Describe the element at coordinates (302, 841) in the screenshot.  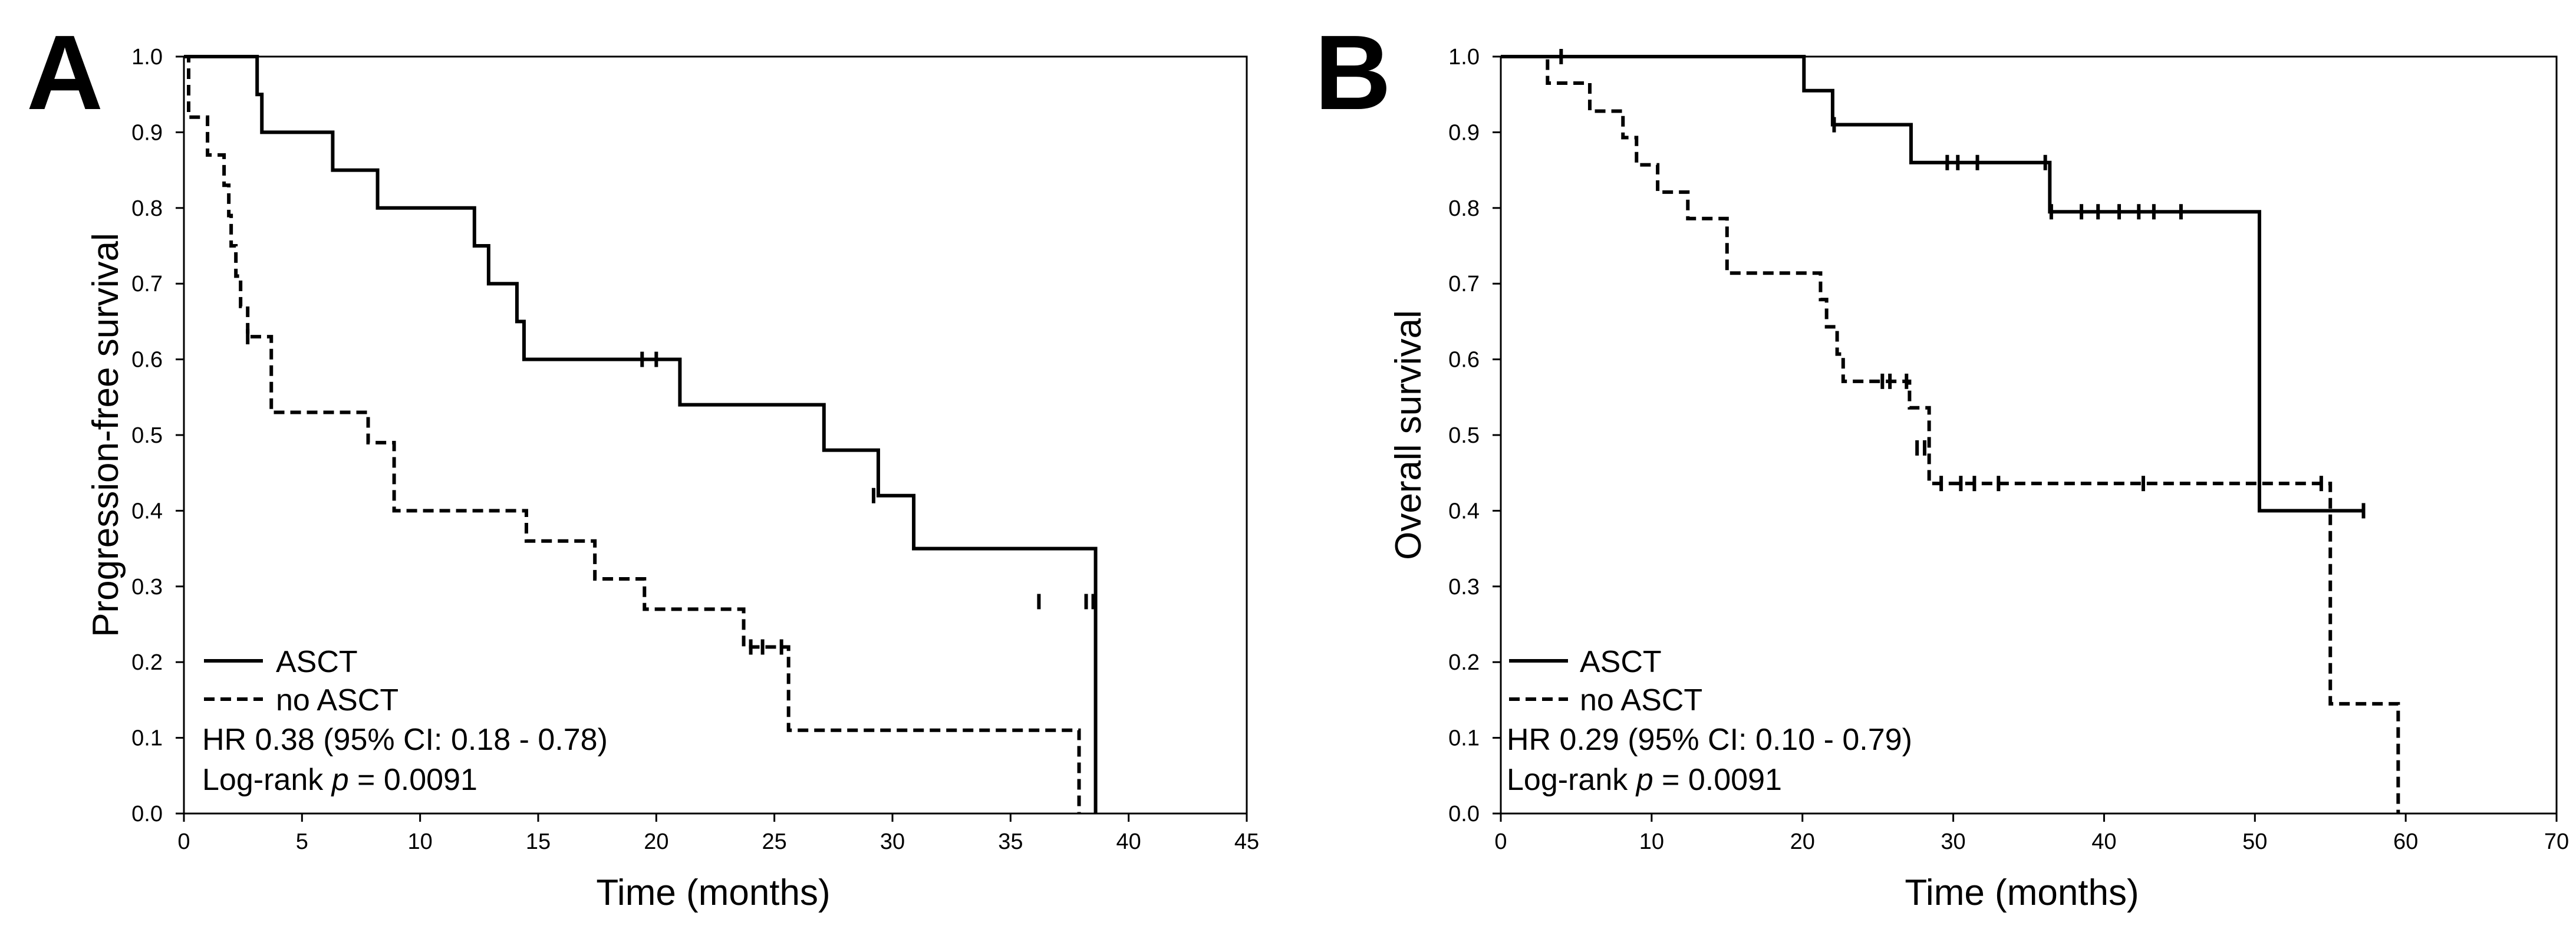
I see `panel-a-x-tick-label: 5` at that location.